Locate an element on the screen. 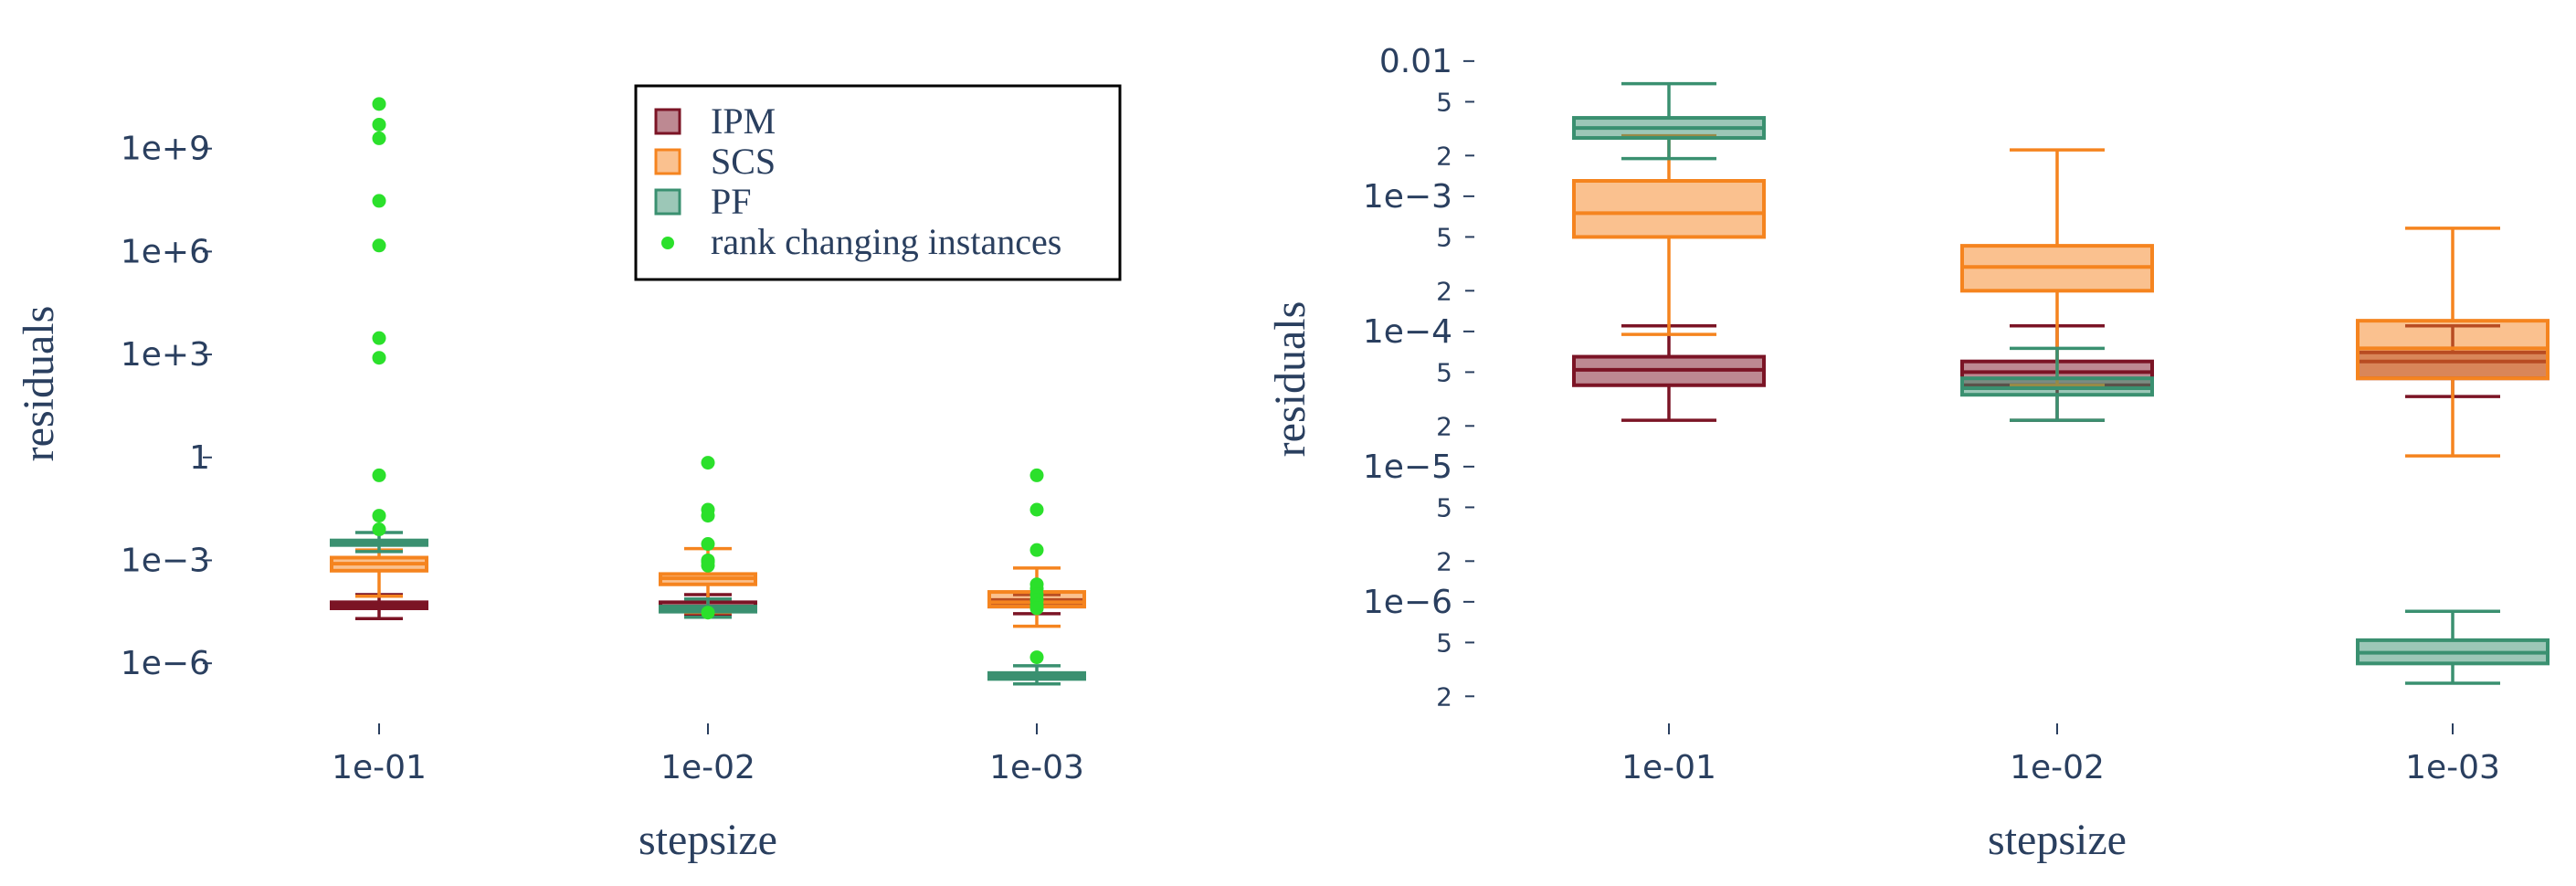  legend-frame is located at coordinates (878, 182).